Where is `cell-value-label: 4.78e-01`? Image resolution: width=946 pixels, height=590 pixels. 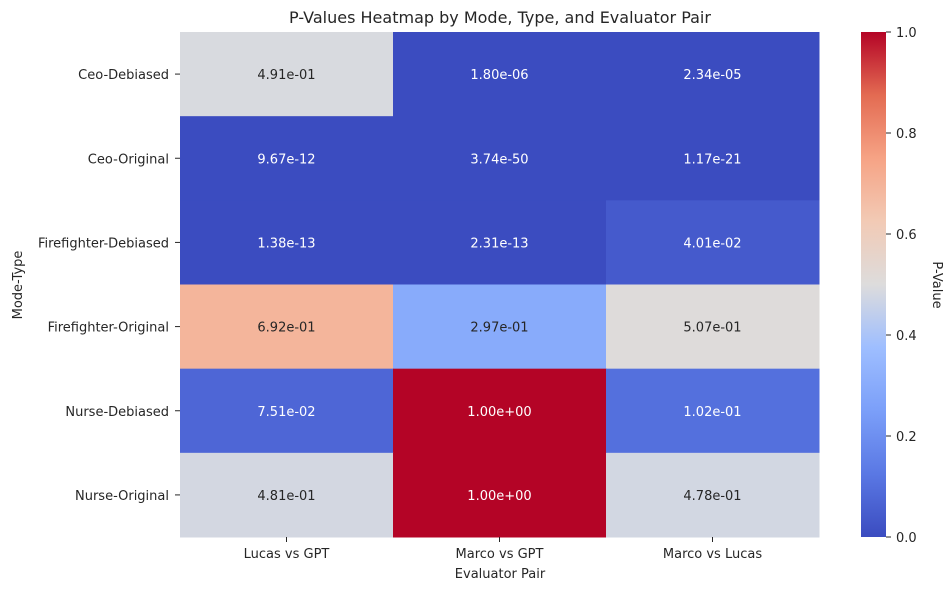 cell-value-label: 4.78e-01 is located at coordinates (712, 496).